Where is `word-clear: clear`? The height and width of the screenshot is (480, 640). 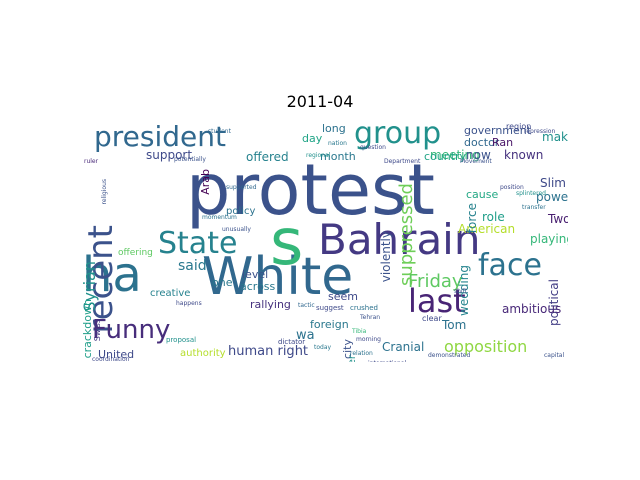 word-clear: clear is located at coordinates (432, 318).